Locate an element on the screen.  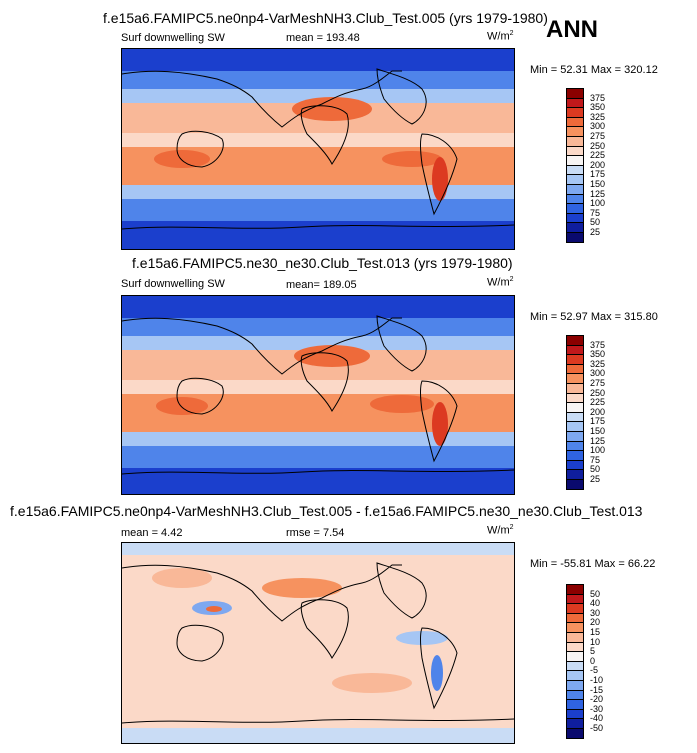
panel2-minmax: Min = 52.97 Max = 315.80 is located at coordinates (594, 317).